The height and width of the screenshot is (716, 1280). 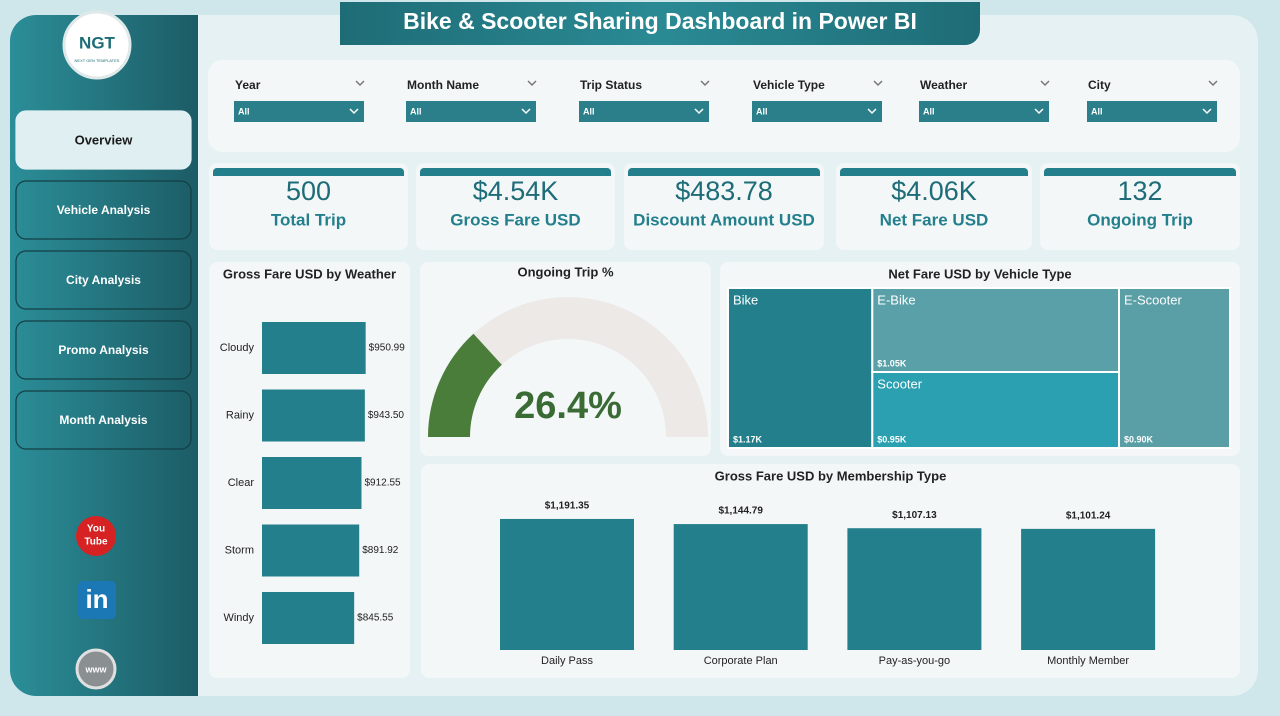 What do you see at coordinates (724, 106) in the screenshot?
I see `filter-panel` at bounding box center [724, 106].